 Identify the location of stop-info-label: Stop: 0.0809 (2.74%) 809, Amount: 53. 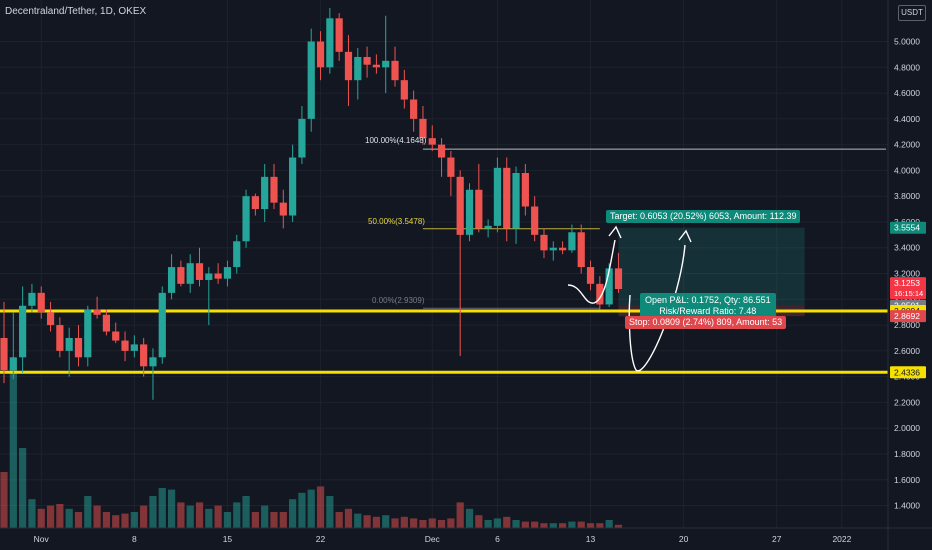
(706, 322).